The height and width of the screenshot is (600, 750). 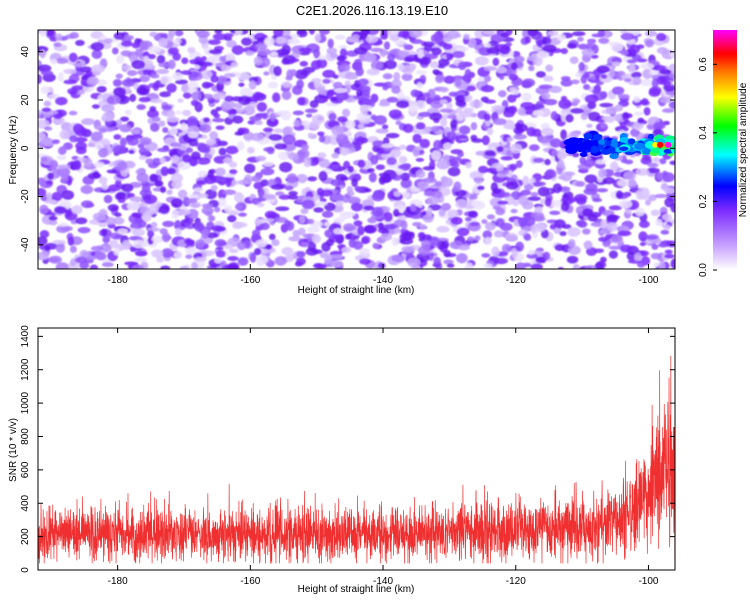 What do you see at coordinates (25, 148) in the screenshot?
I see `spectrogram-y-tick-label: 0` at bounding box center [25, 148].